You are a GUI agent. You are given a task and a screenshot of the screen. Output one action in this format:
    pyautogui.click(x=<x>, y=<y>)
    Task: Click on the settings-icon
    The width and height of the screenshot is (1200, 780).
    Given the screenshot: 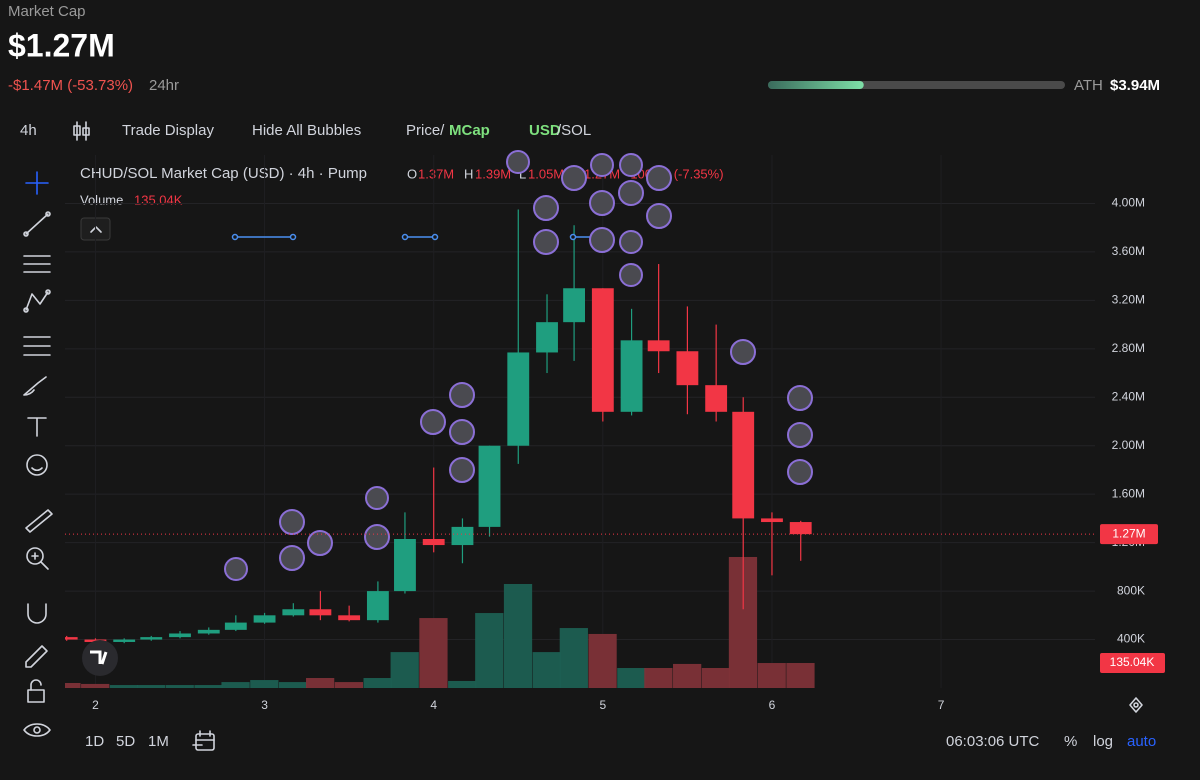 What is the action you would take?
    pyautogui.click(x=1136, y=705)
    